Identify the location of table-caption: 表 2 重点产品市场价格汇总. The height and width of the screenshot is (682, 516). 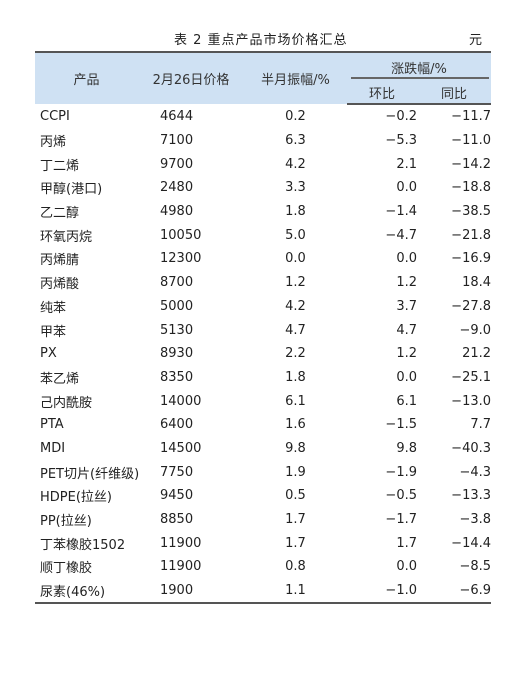
(261, 40).